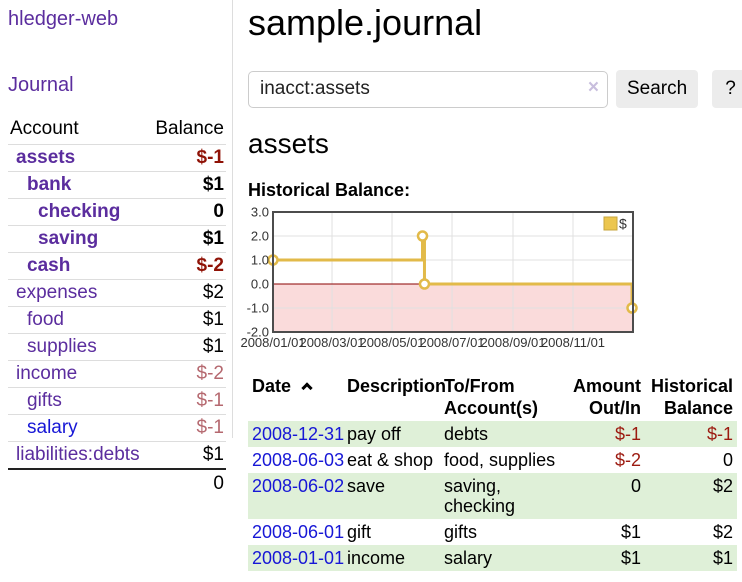 The height and width of the screenshot is (582, 742). I want to click on transaction-date-link: 2008-06-03, so click(298, 460).